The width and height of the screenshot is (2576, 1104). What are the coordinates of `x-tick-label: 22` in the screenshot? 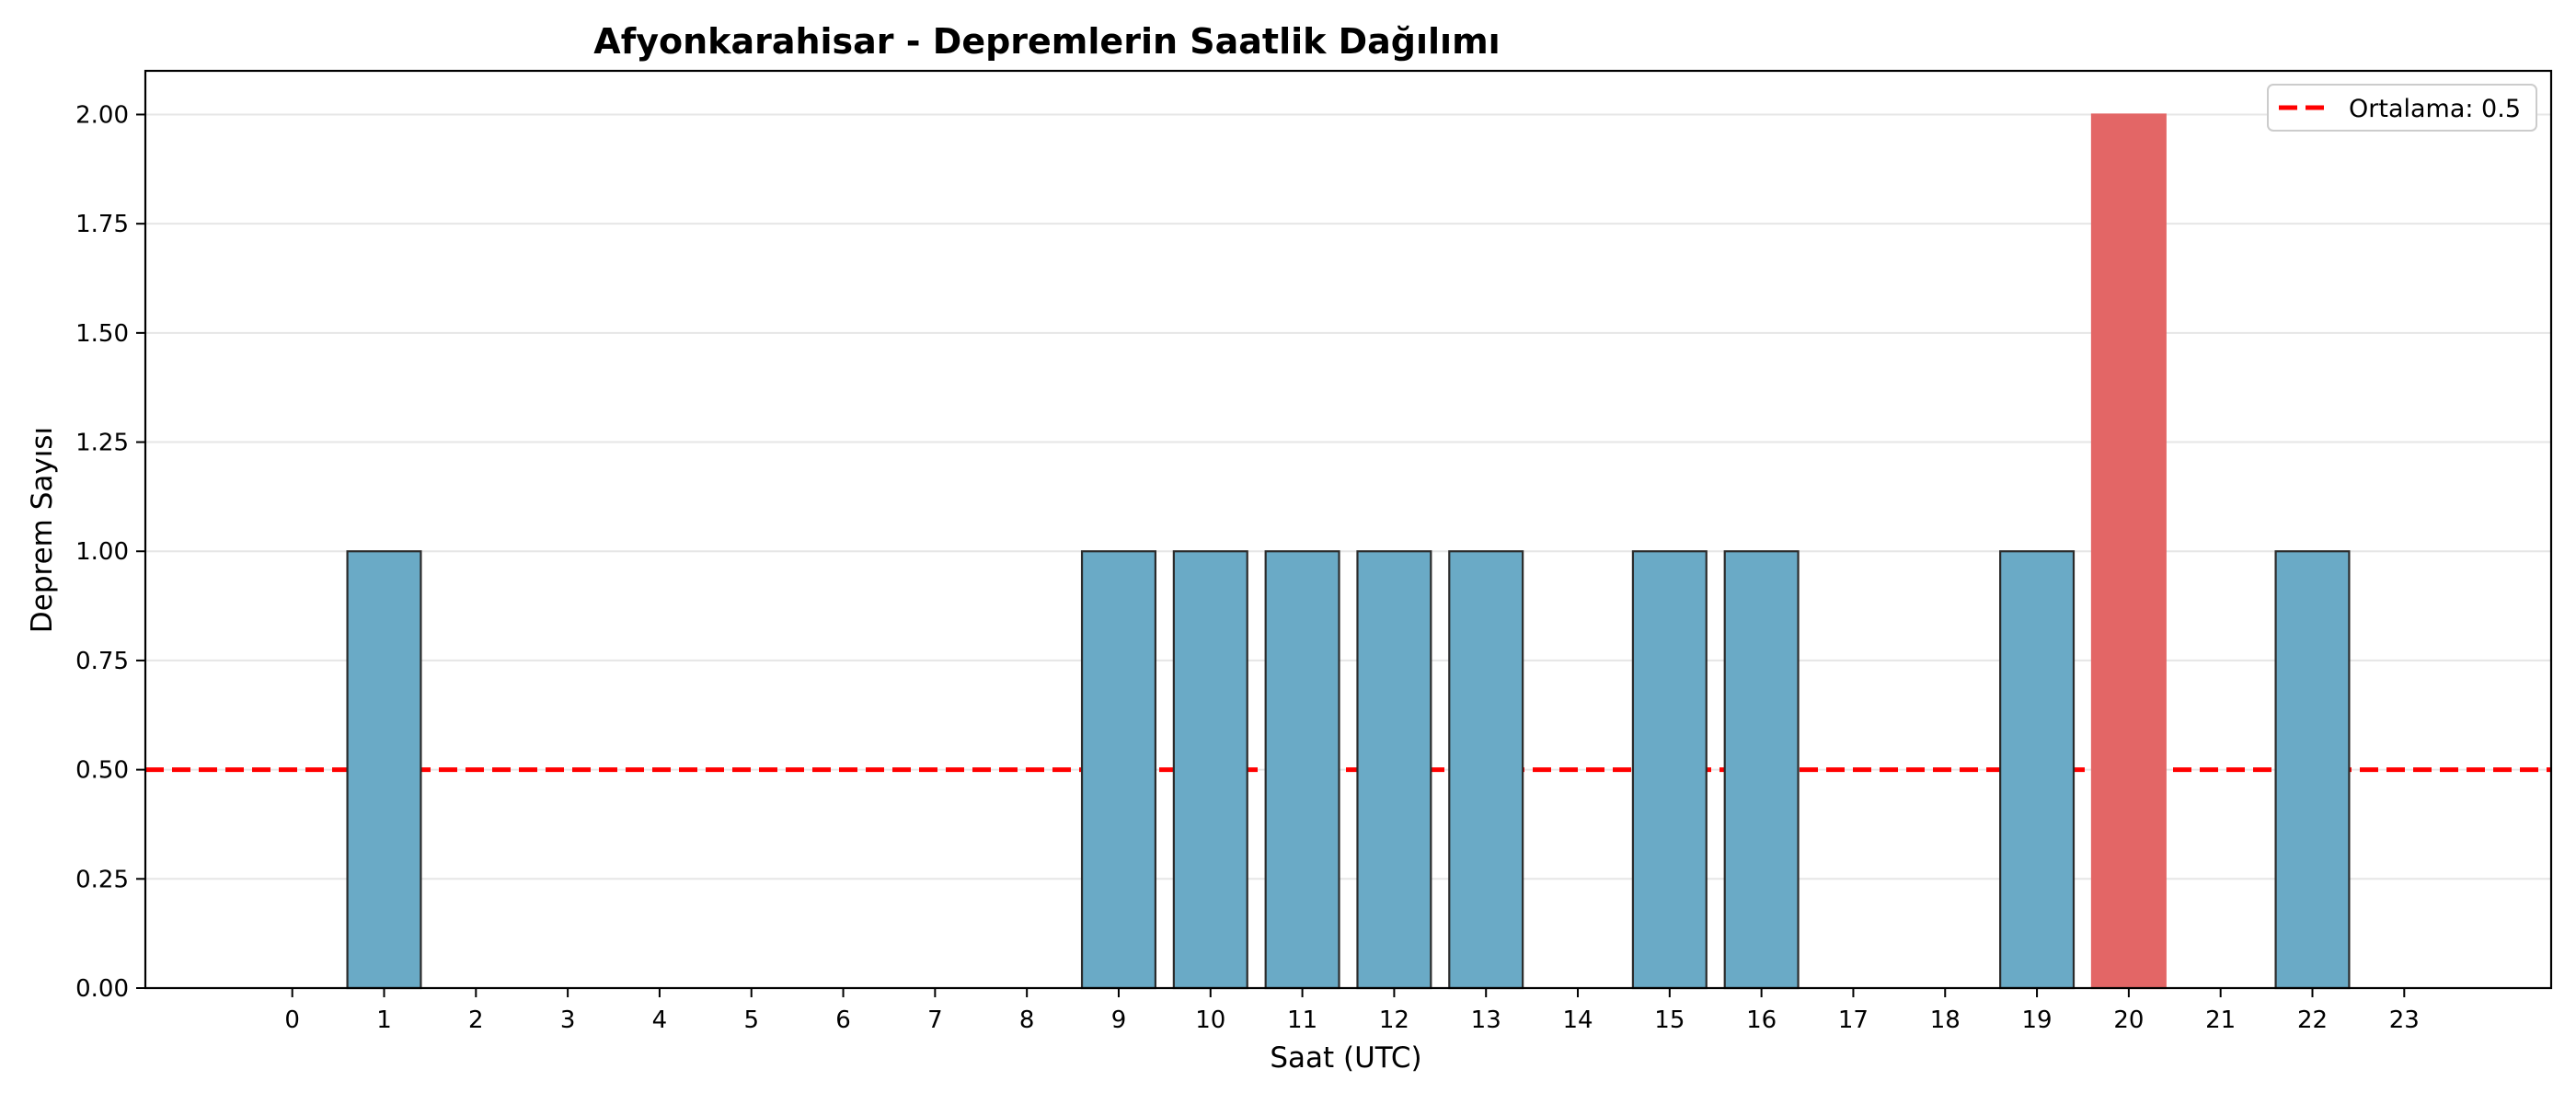 It's located at (2312, 1020).